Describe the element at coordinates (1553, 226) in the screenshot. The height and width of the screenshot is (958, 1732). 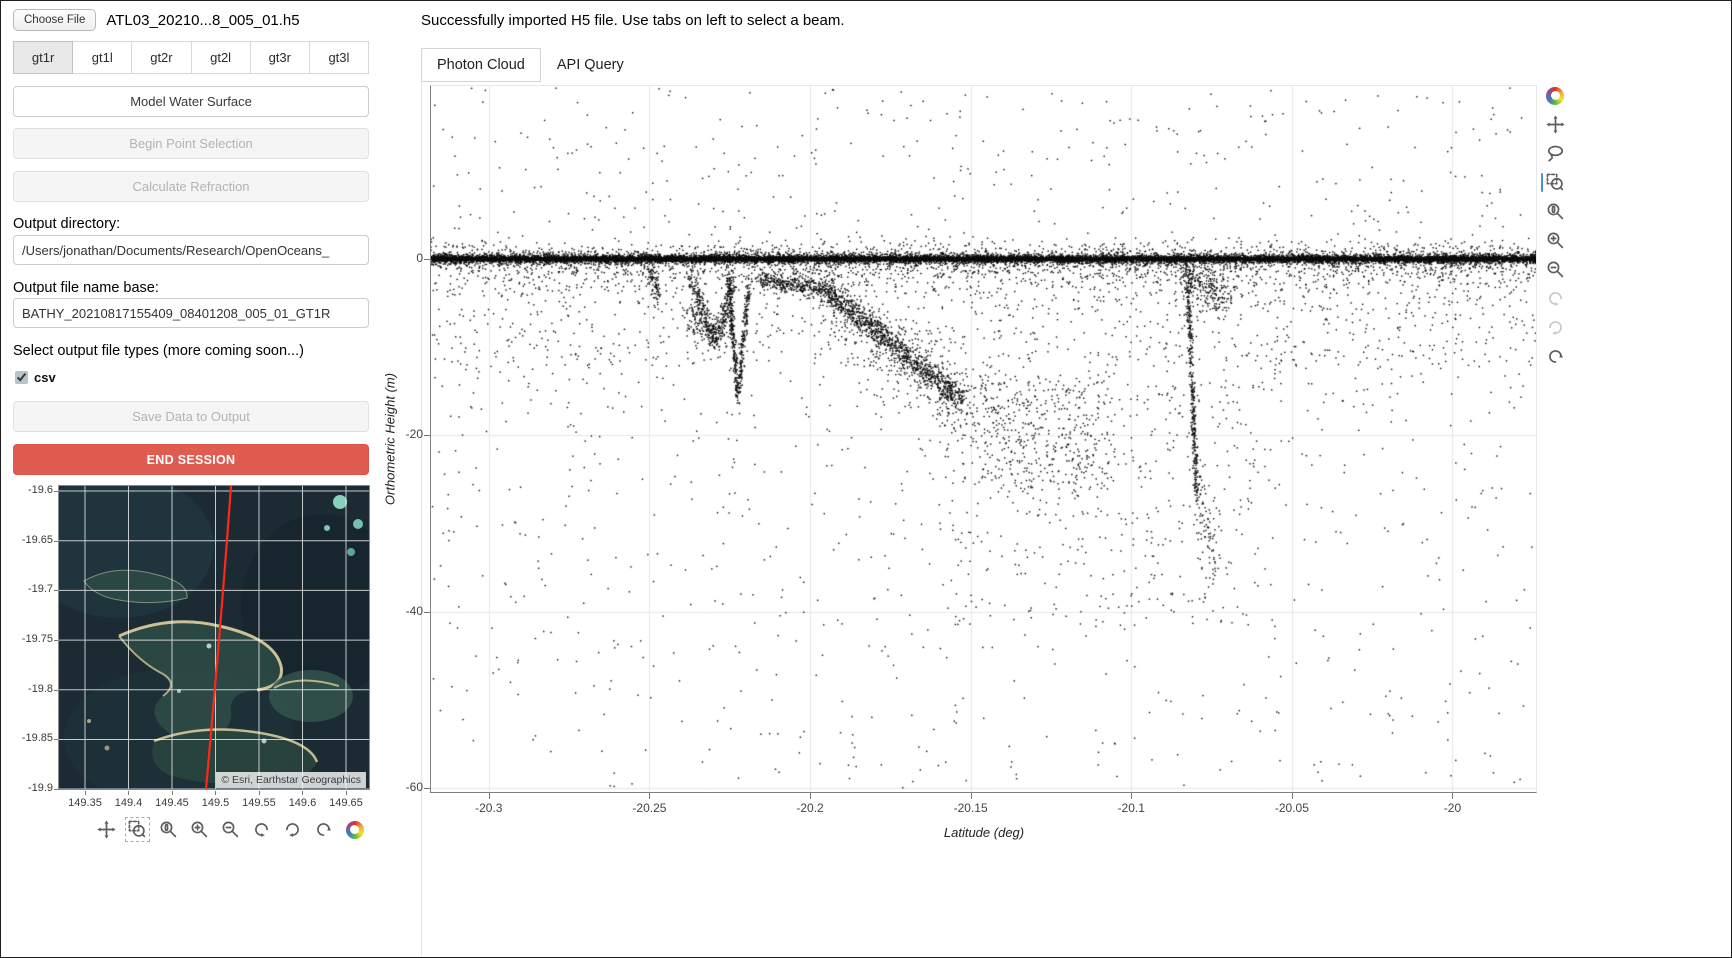
I see `plot-toolbar` at that location.